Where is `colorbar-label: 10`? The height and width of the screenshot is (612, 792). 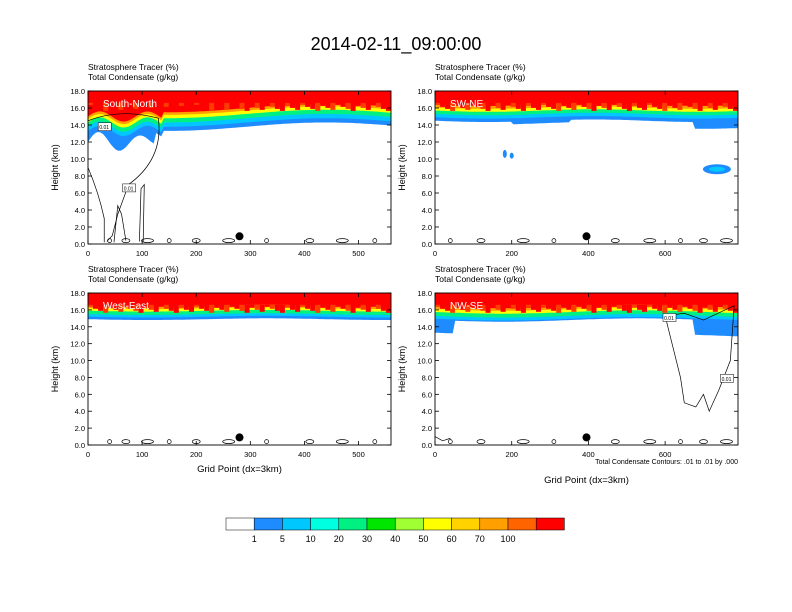
colorbar-label: 10 is located at coordinates (311, 539).